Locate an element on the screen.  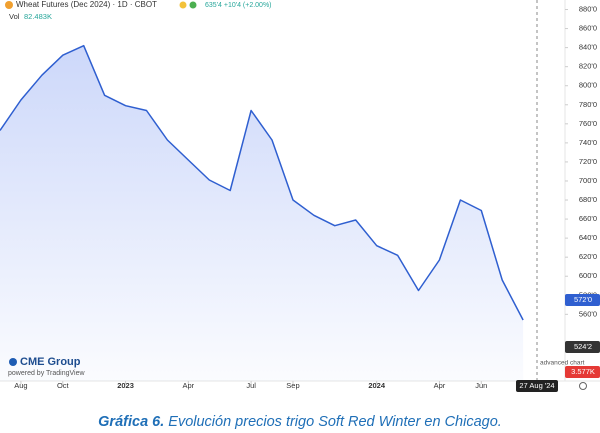
last-price: 572'0 is located at coordinates (583, 299).